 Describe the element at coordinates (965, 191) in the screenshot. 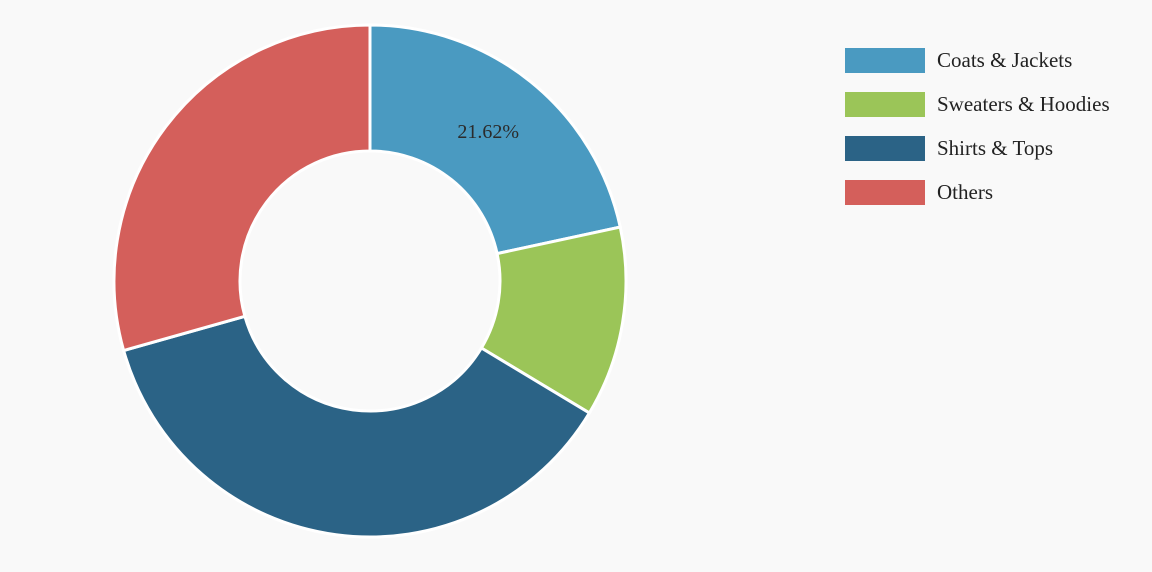

I see `legend-label: Others` at that location.